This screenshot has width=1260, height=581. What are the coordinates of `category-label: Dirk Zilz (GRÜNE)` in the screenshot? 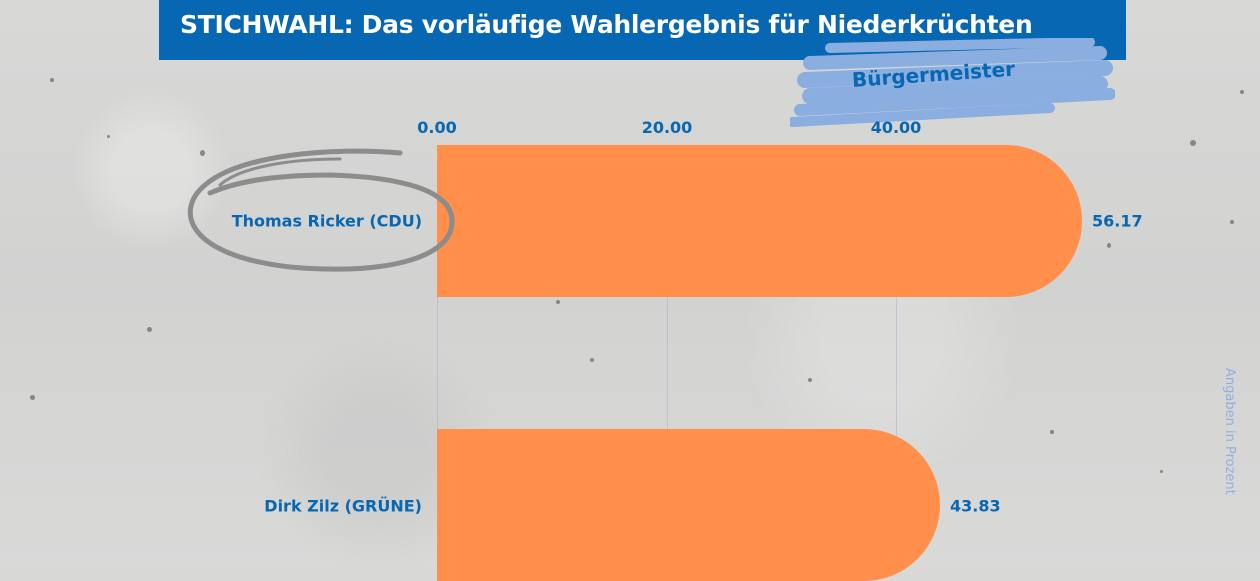 It's located at (343, 506).